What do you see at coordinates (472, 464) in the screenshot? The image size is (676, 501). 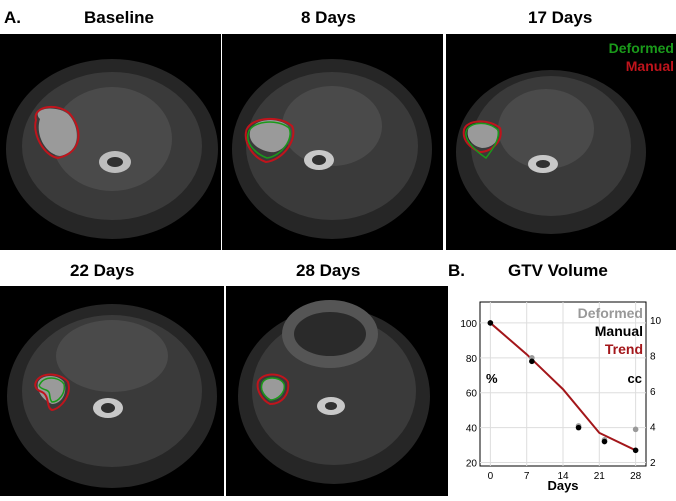 I see `y-left-tick-label: 20` at bounding box center [472, 464].